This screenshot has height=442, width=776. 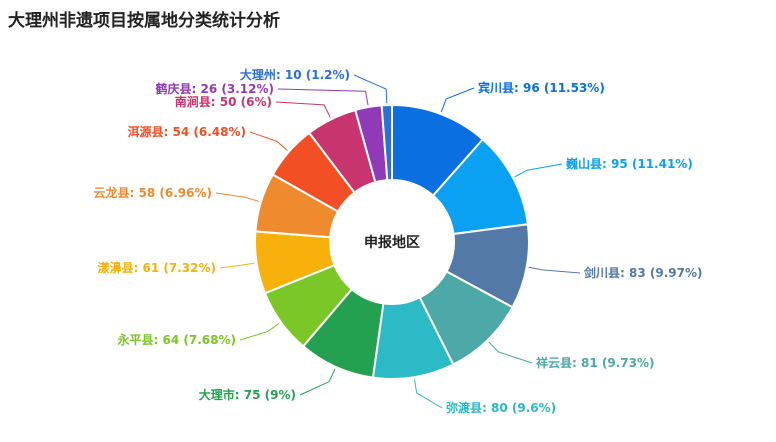 I want to click on chart-title: 大理州非遗项目按属地分类统计分析, so click(x=144, y=21).